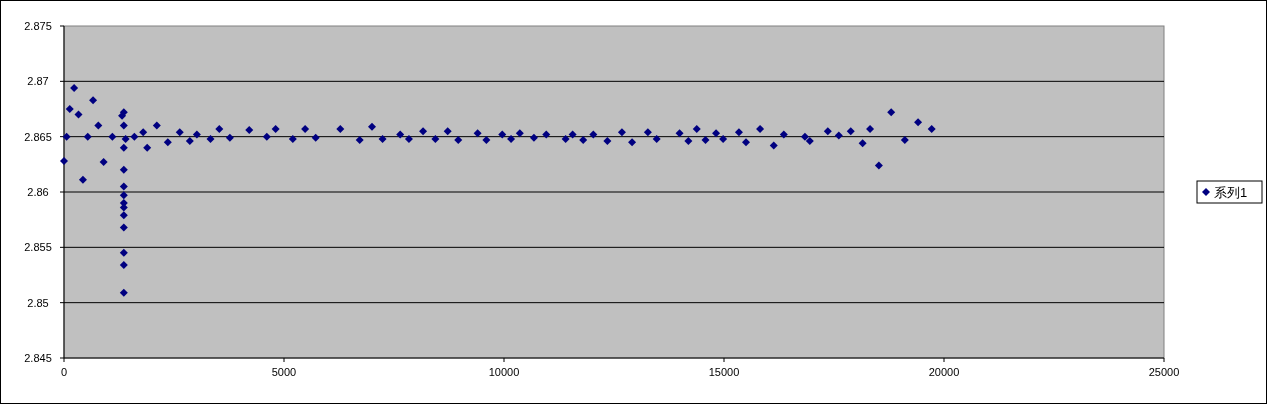 The image size is (1267, 404). I want to click on y-tick-label: 2.87, so click(38, 81).